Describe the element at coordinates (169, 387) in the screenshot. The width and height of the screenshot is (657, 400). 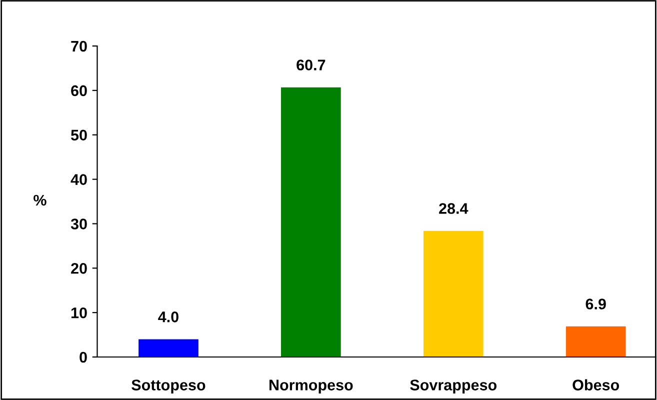
I see `x-tick-label: Sottopeso` at that location.